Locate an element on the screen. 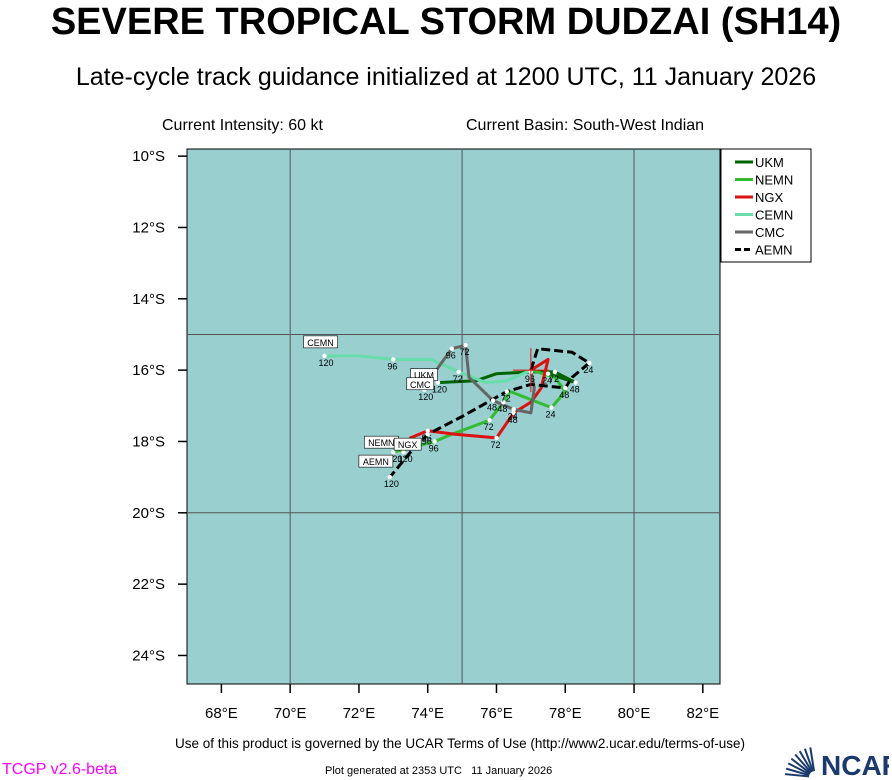 The height and width of the screenshot is (780, 892). legend-box is located at coordinates (766, 205).